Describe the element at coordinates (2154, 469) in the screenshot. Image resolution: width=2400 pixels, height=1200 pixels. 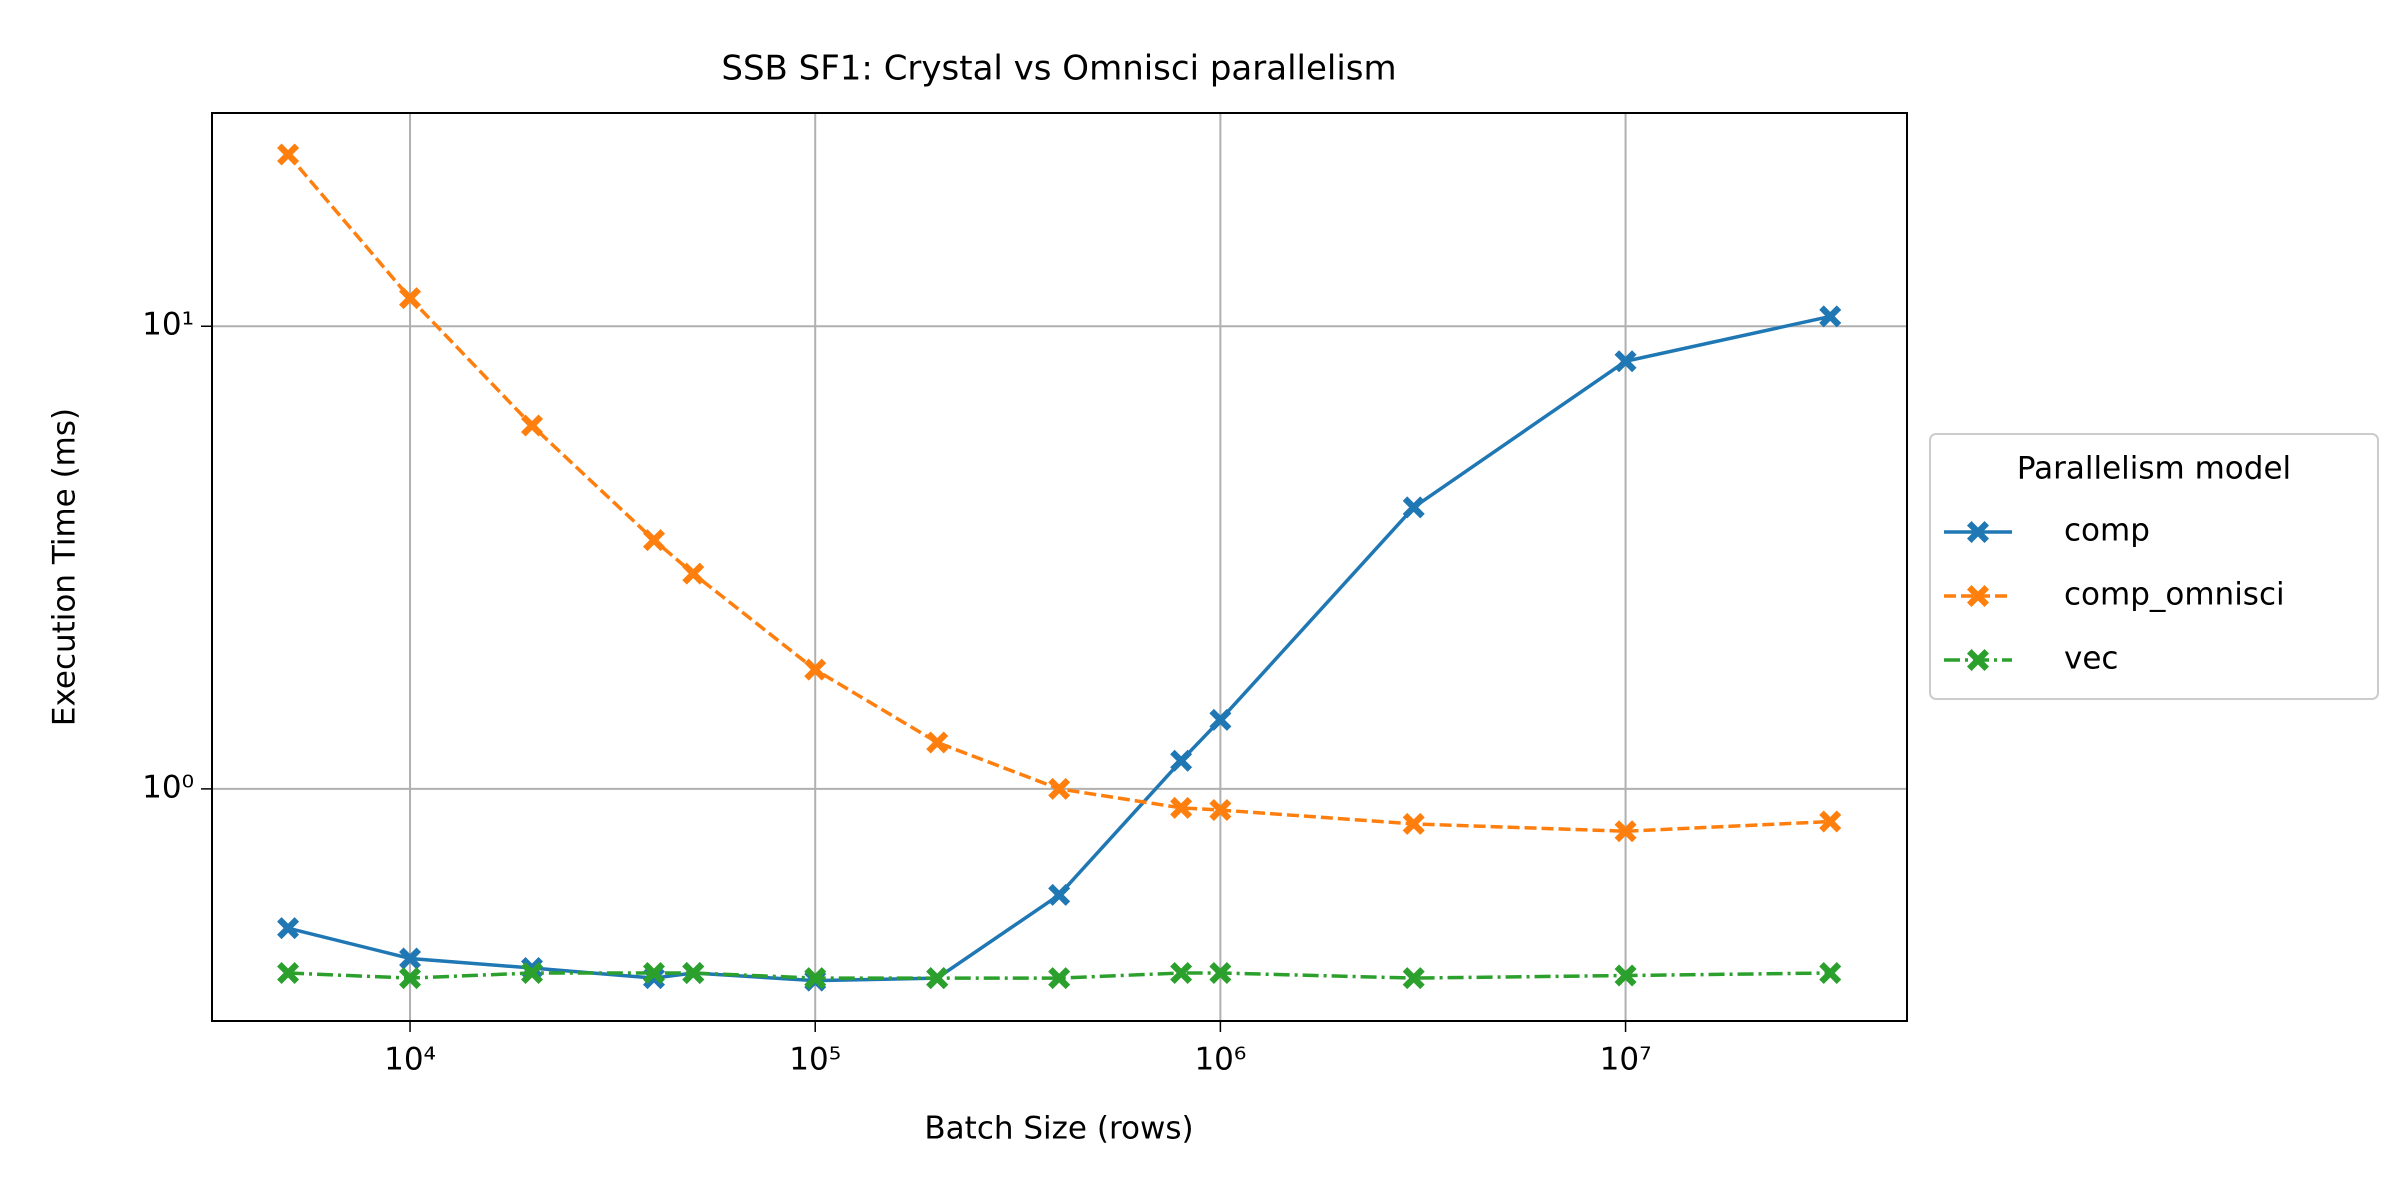
I see `legend-title: Parallelism model` at that location.